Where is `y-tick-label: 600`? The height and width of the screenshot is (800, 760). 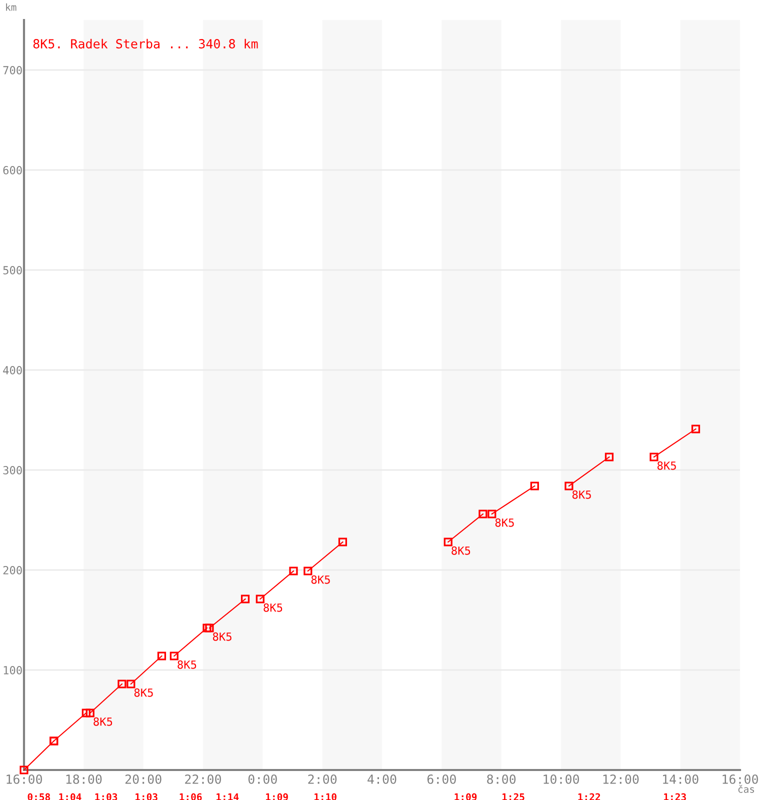 y-tick-label: 600 is located at coordinates (12, 170).